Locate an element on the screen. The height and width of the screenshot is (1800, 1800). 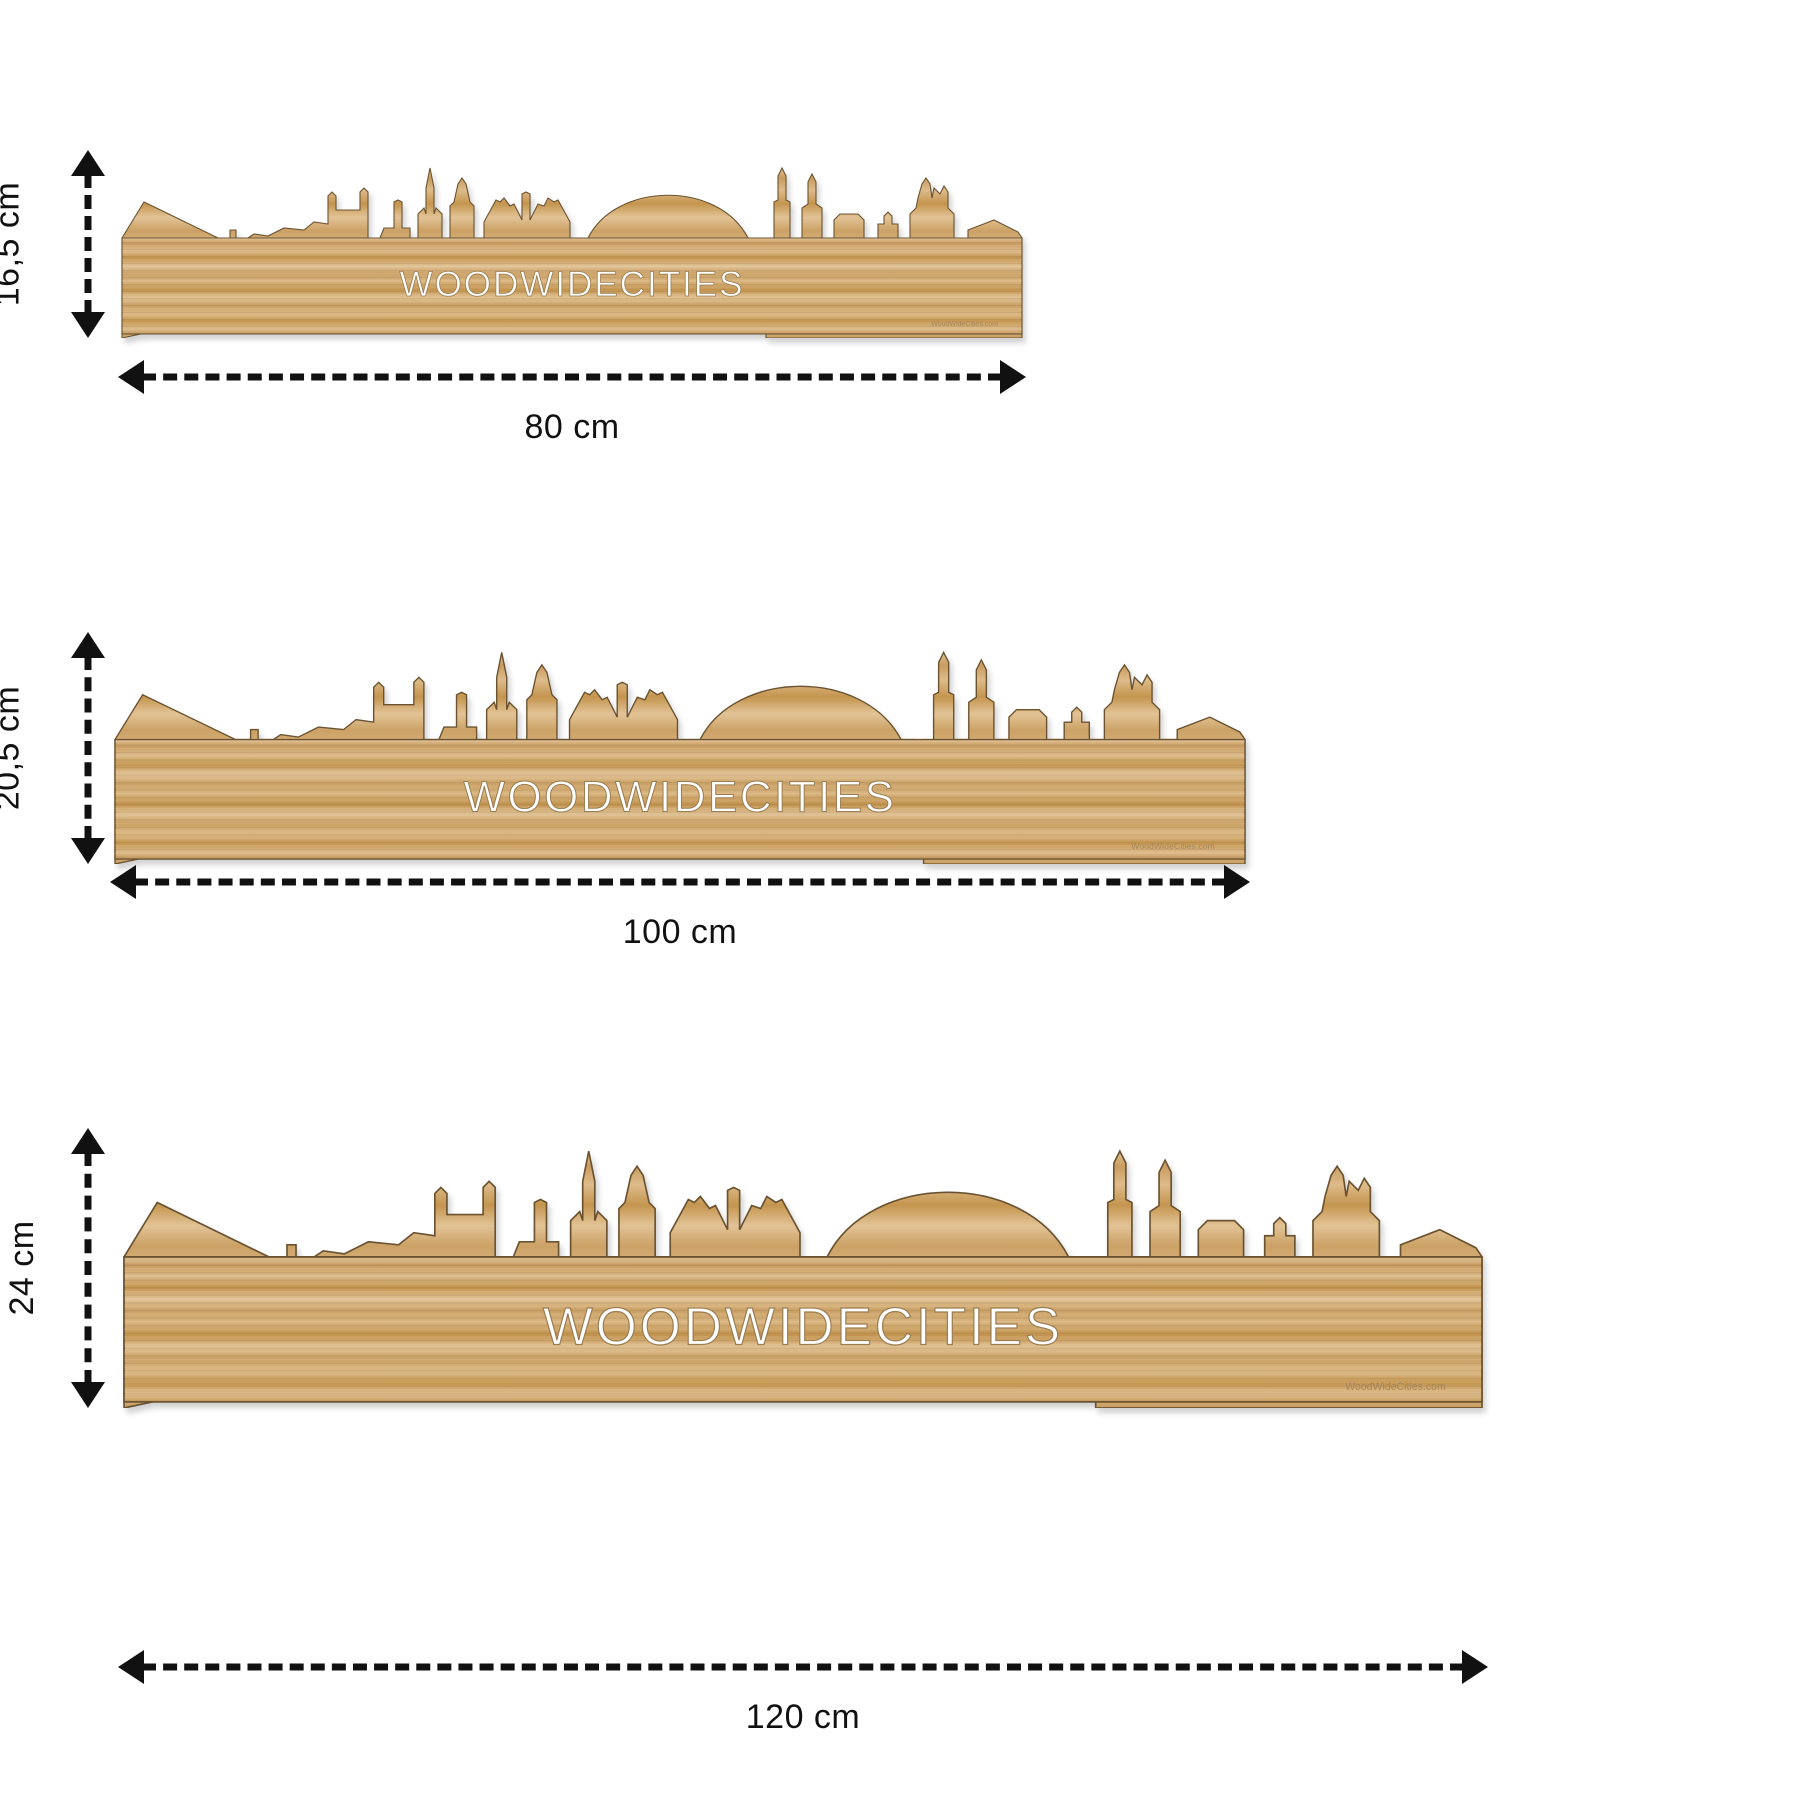
width-dimension-120: 120 cm is located at coordinates (803, 1693).